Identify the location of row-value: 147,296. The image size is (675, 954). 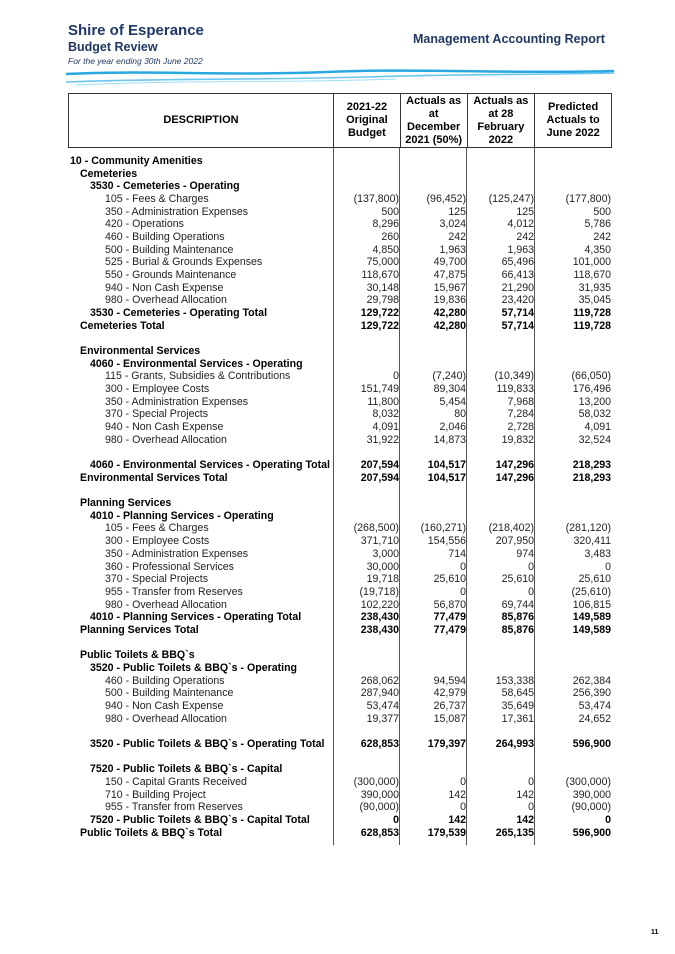
(514, 477).